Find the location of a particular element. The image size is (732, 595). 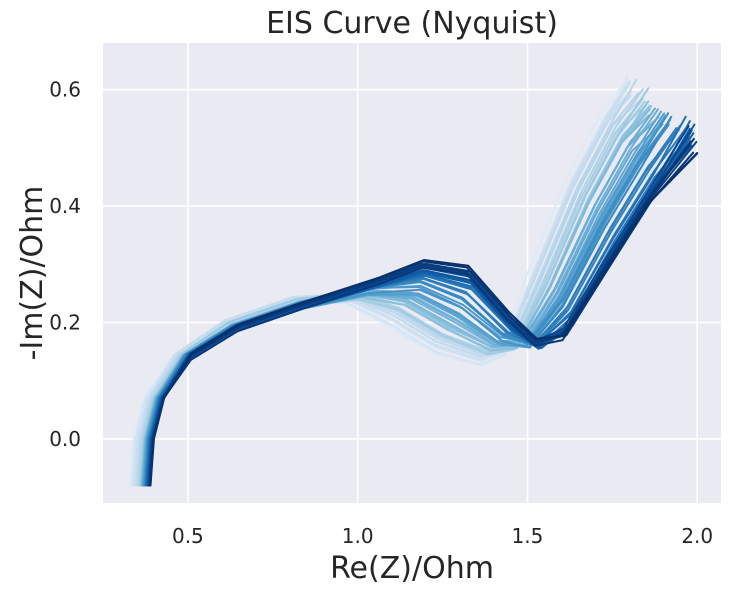

y-tick-labels: 0.0 0.2 0.4 0.6 is located at coordinates (65, 264).